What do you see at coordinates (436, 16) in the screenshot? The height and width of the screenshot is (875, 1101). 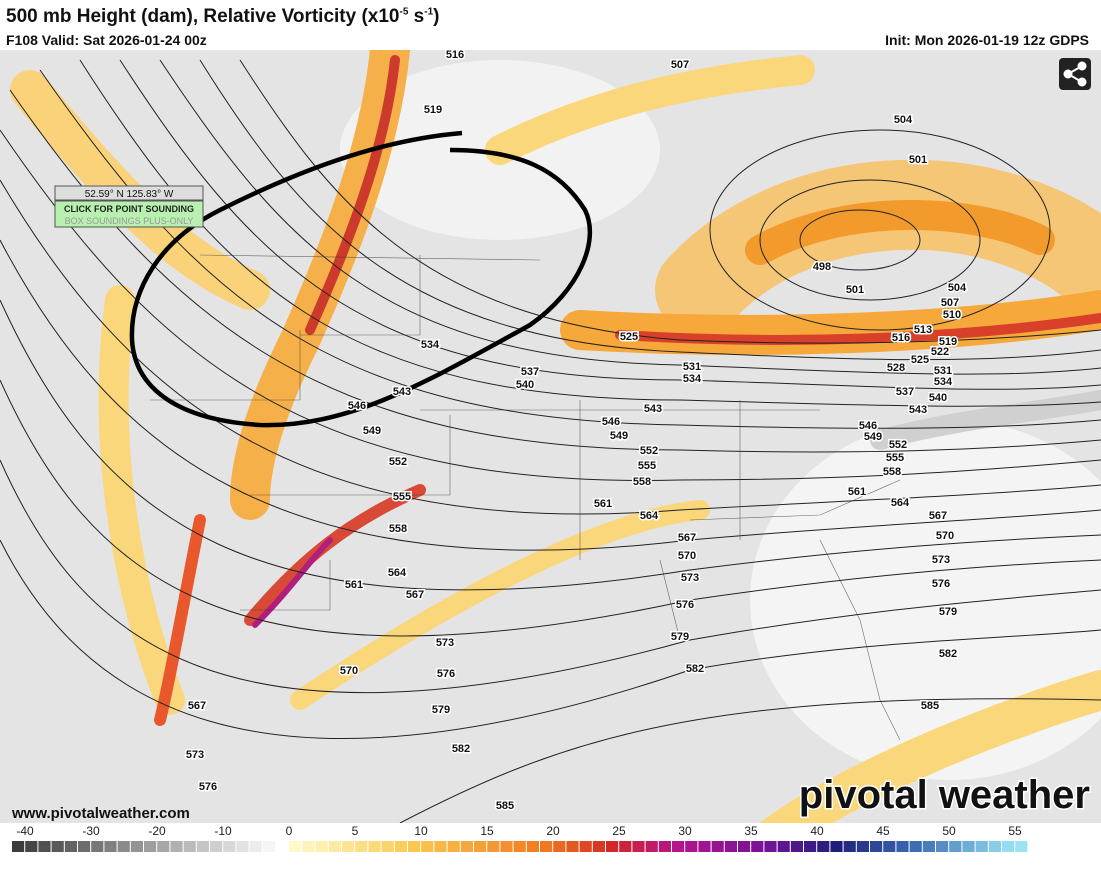 I see `title-text: )` at bounding box center [436, 16].